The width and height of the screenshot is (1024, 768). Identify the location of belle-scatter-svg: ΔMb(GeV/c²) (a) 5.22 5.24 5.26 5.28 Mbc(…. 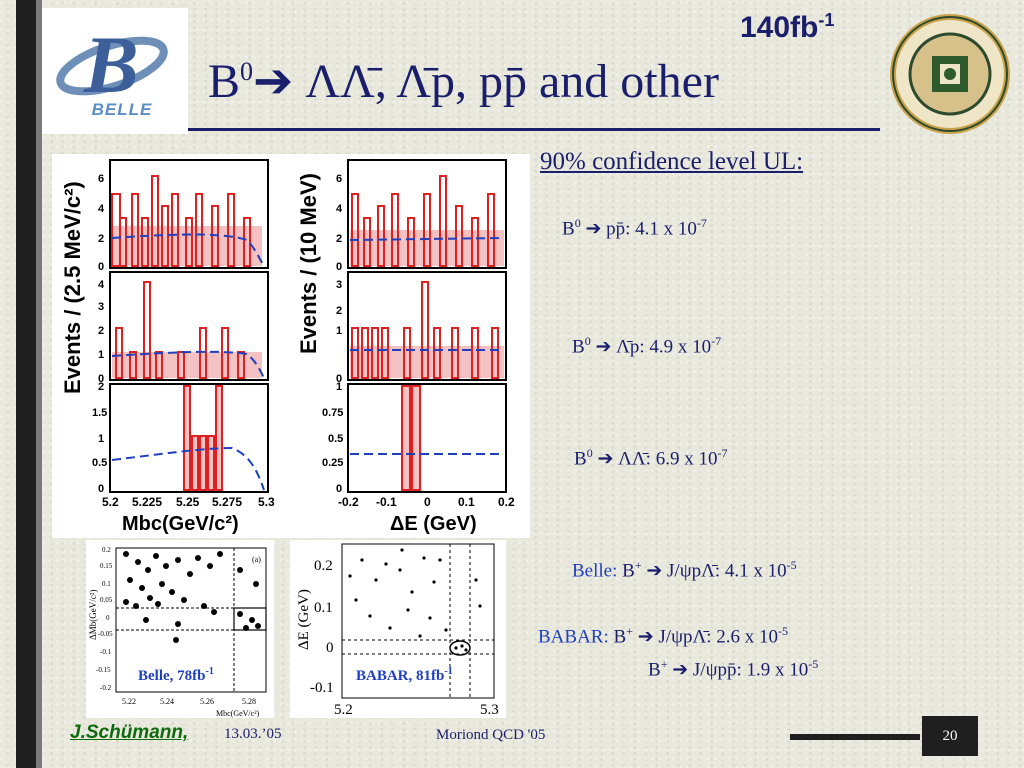
(177, 632).